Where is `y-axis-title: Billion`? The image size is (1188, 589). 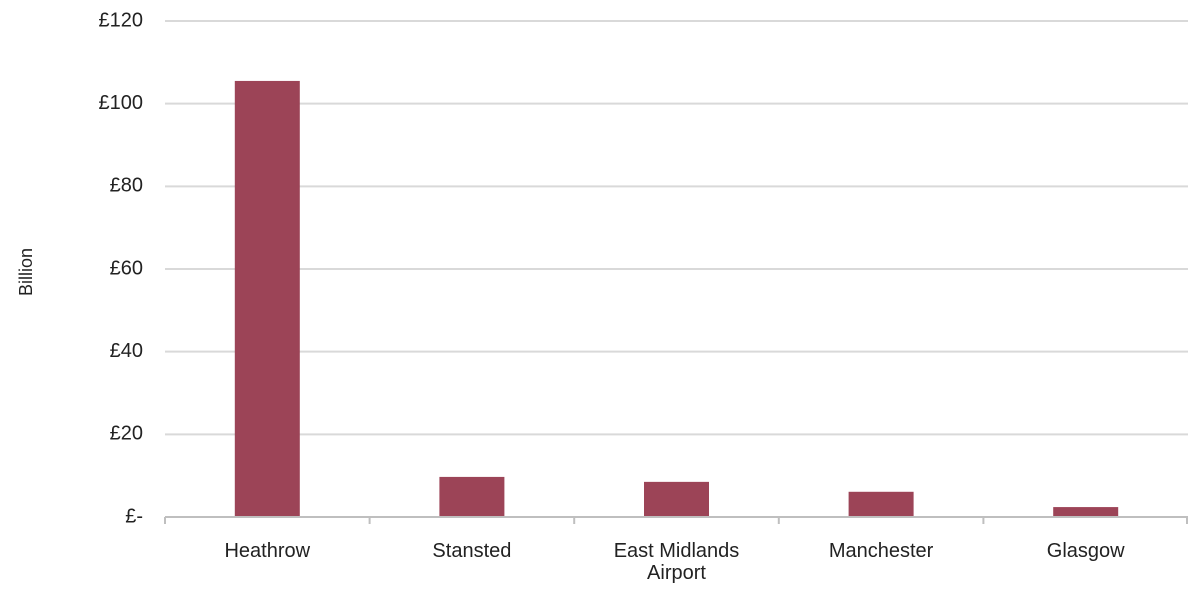
y-axis-title: Billion is located at coordinates (26, 272).